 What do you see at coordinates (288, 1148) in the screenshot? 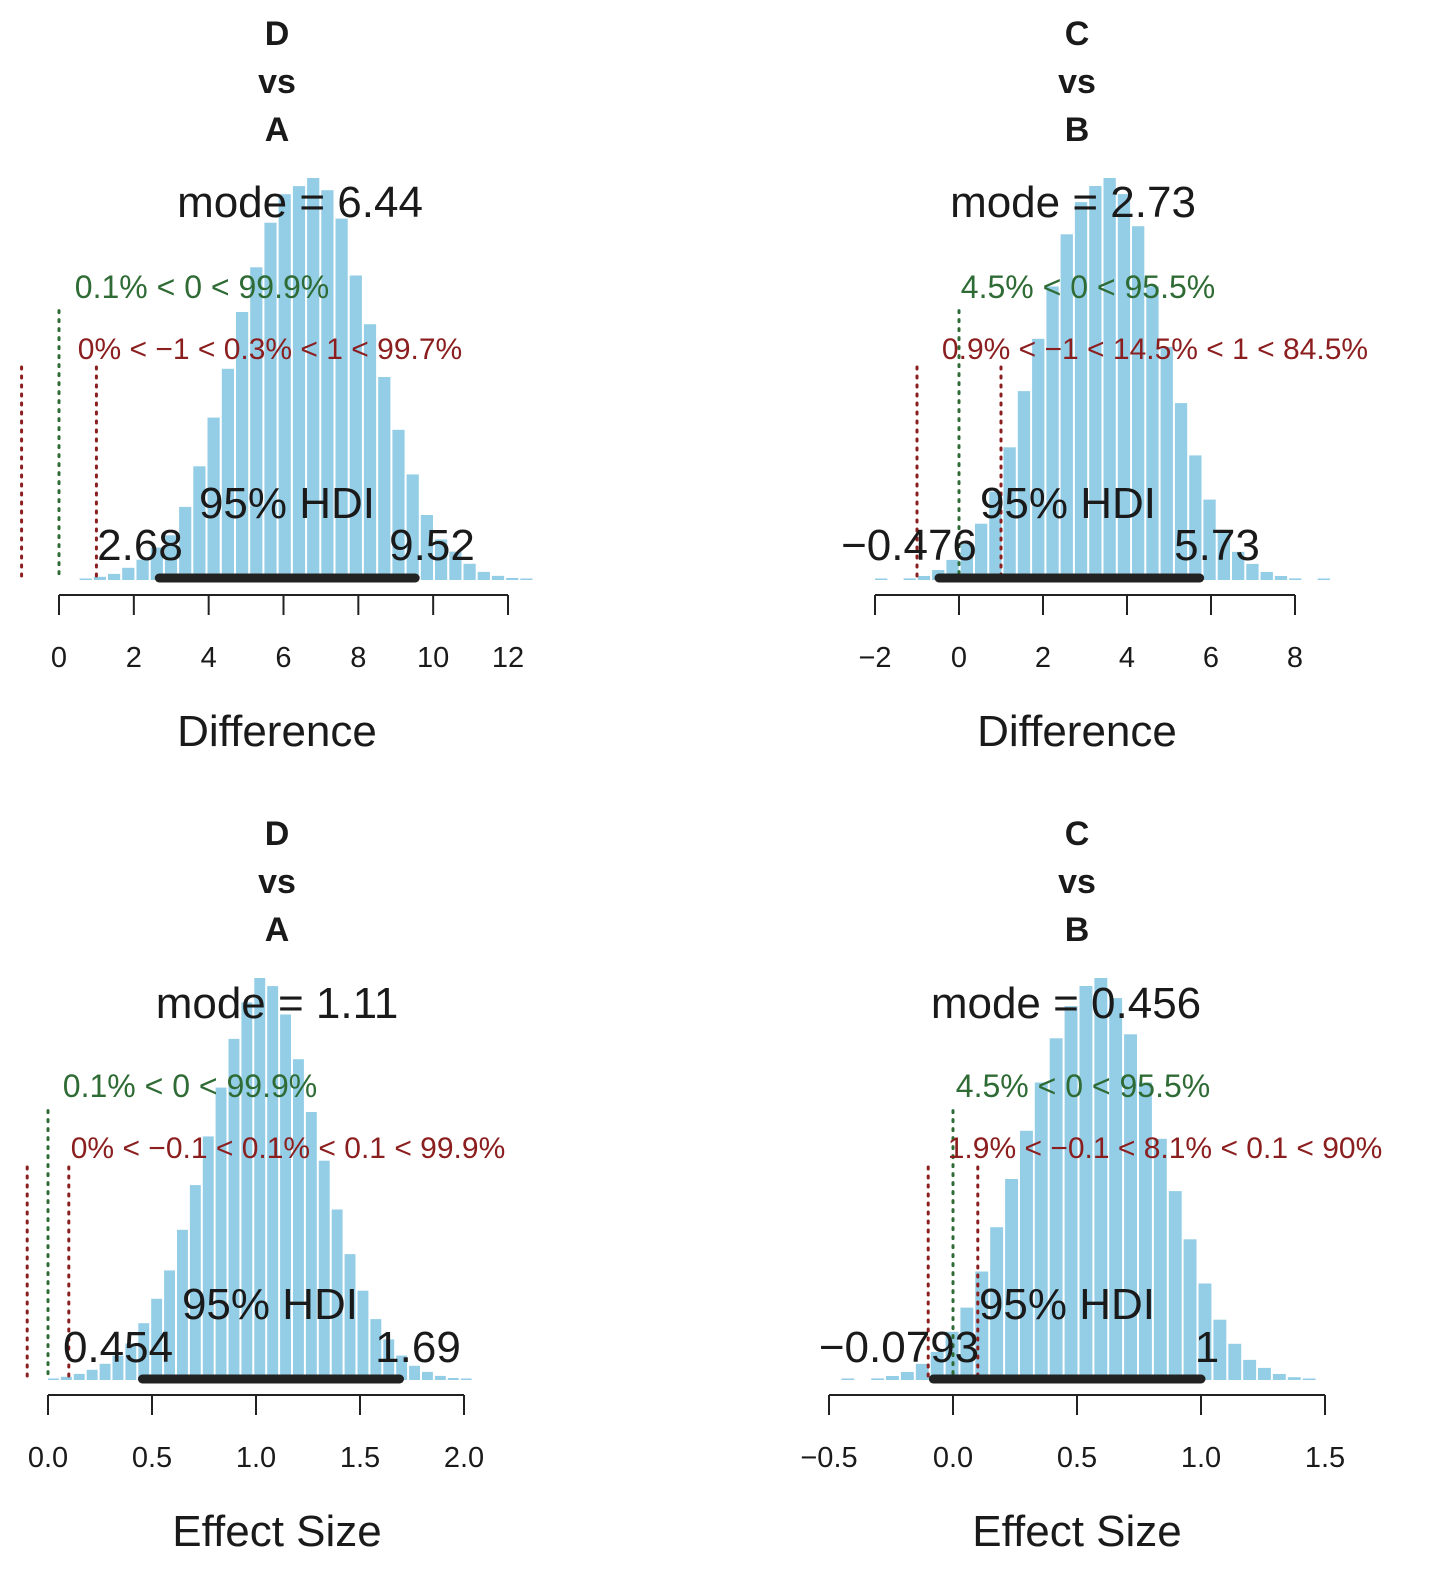
I see `rope-label: 0% < −0.1 < 0.1% < 0.1 < 99.9%` at bounding box center [288, 1148].